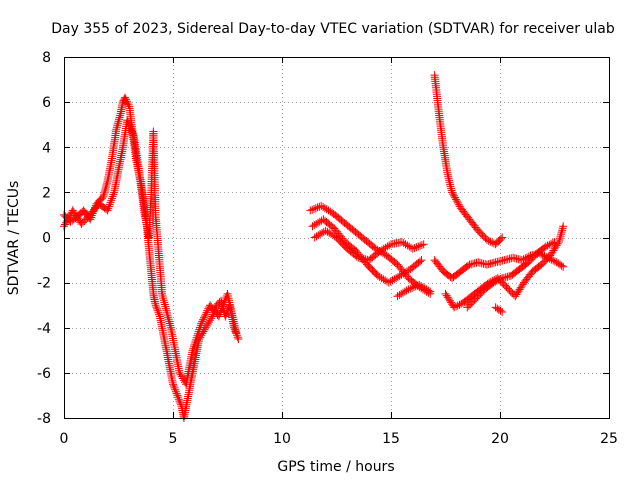 The height and width of the screenshot is (480, 640). Describe the element at coordinates (44, 284) in the screenshot. I see `y-tick-label: -2` at that location.